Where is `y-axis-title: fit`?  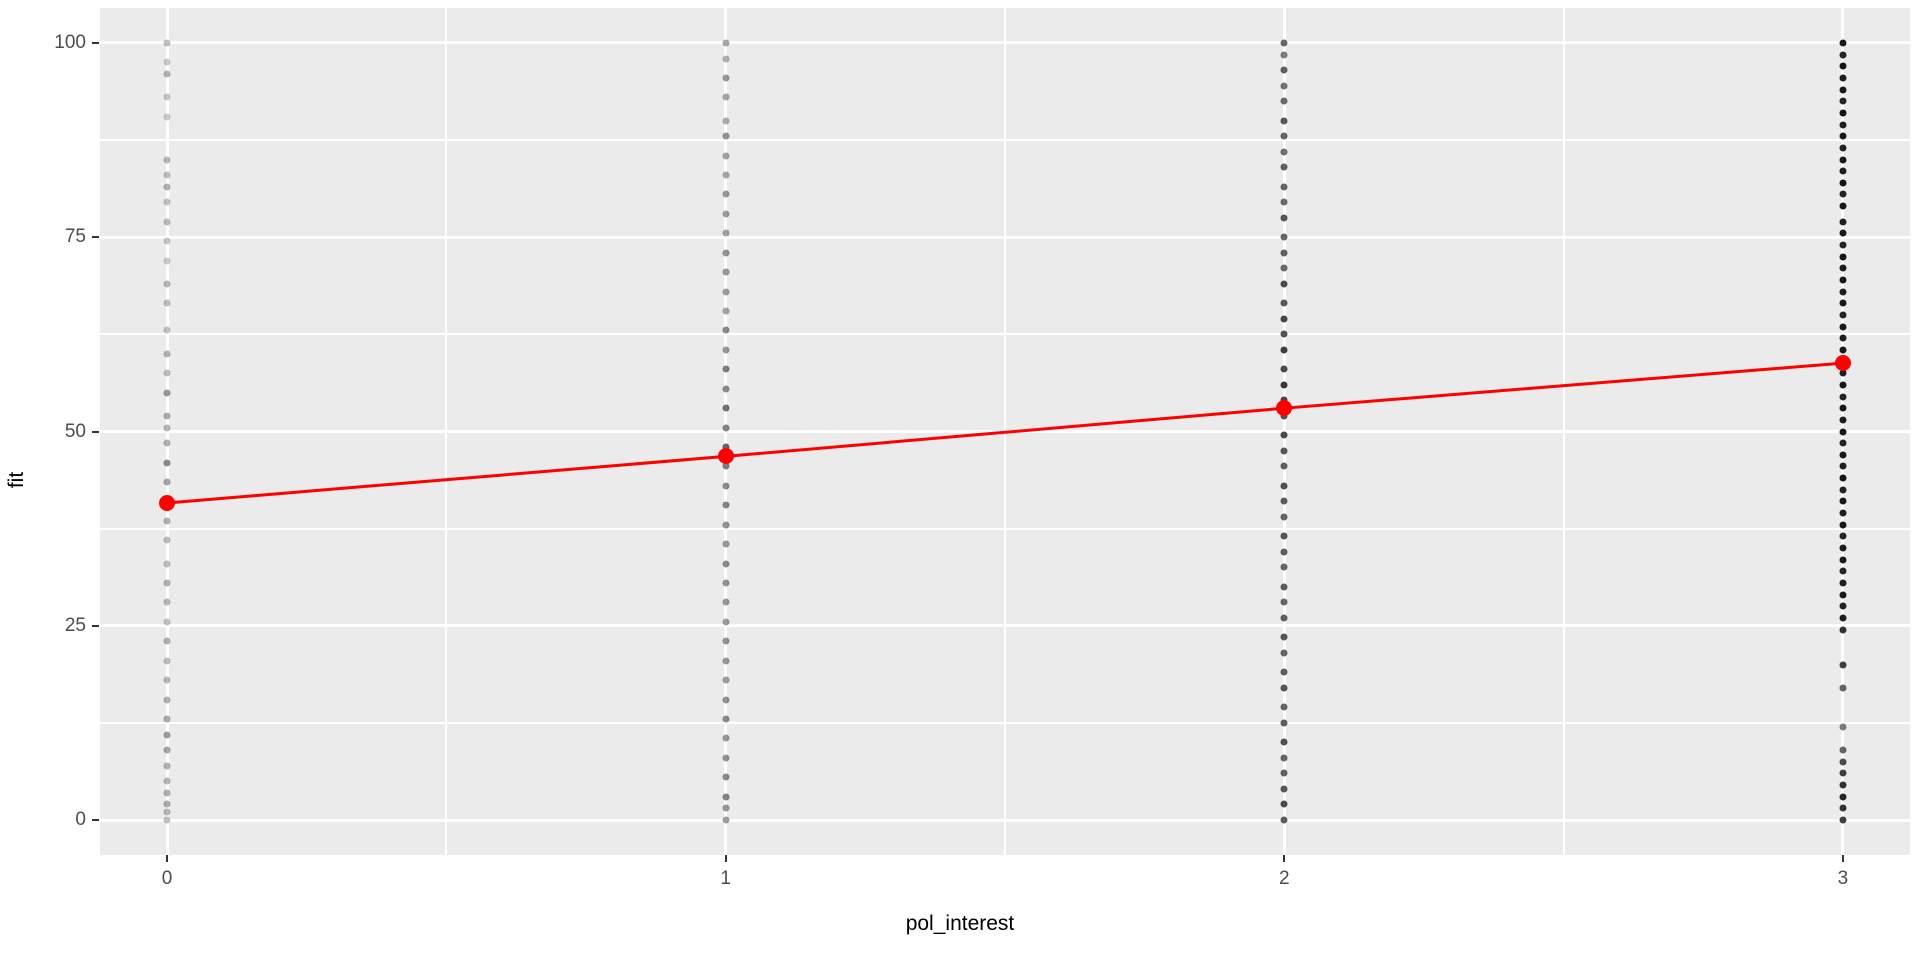 y-axis-title: fit is located at coordinates (17, 480).